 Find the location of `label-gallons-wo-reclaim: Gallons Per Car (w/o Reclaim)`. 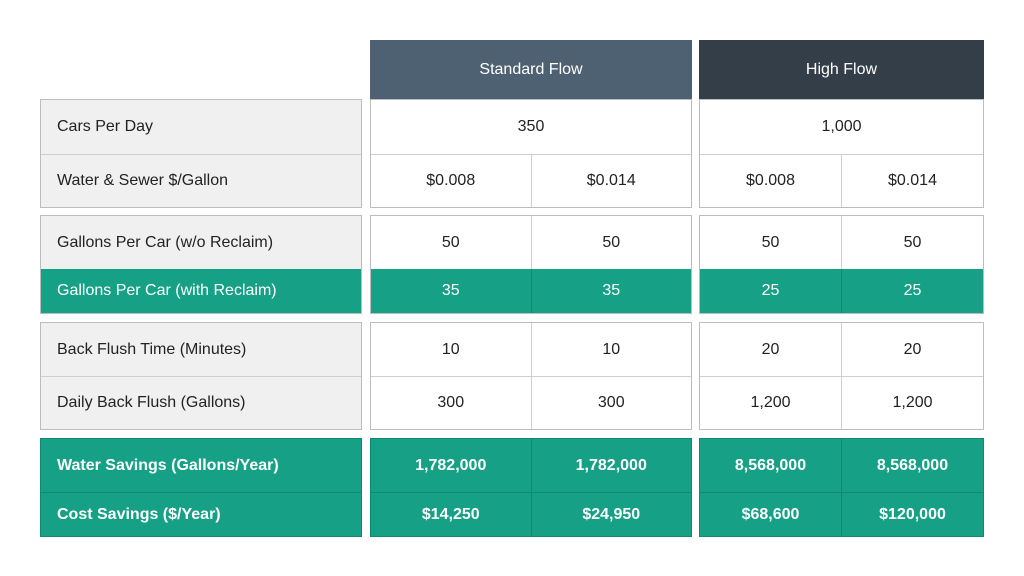

label-gallons-wo-reclaim: Gallons Per Car (w/o Reclaim) is located at coordinates (165, 242).